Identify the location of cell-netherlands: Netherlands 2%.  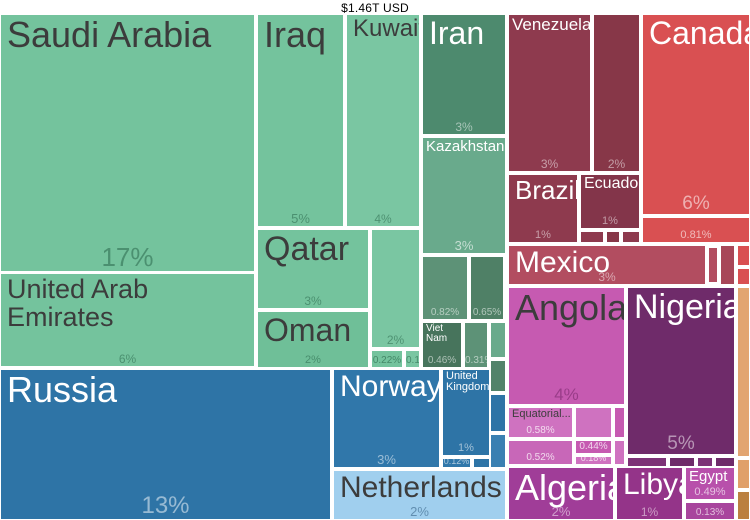
(419, 495).